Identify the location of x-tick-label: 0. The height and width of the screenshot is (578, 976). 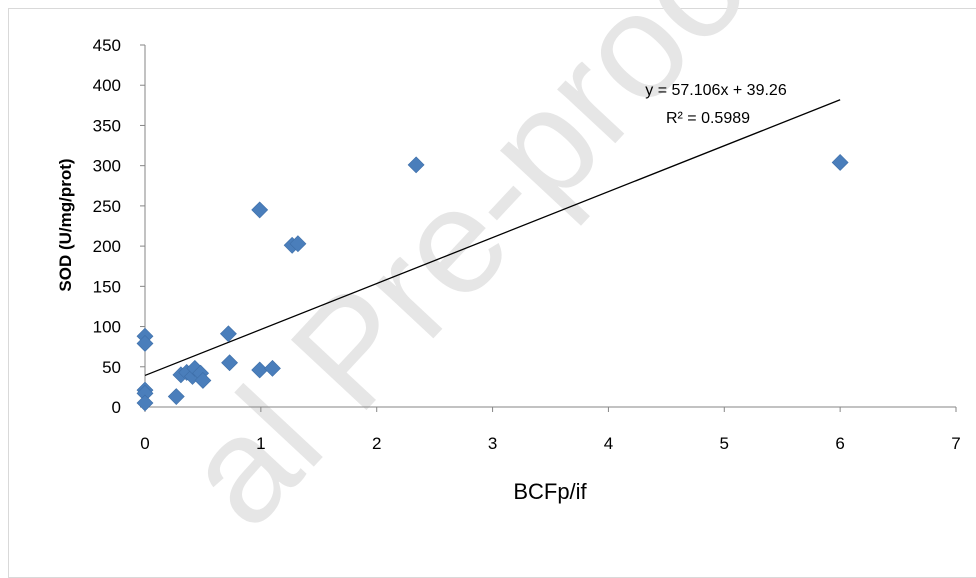
(144, 443).